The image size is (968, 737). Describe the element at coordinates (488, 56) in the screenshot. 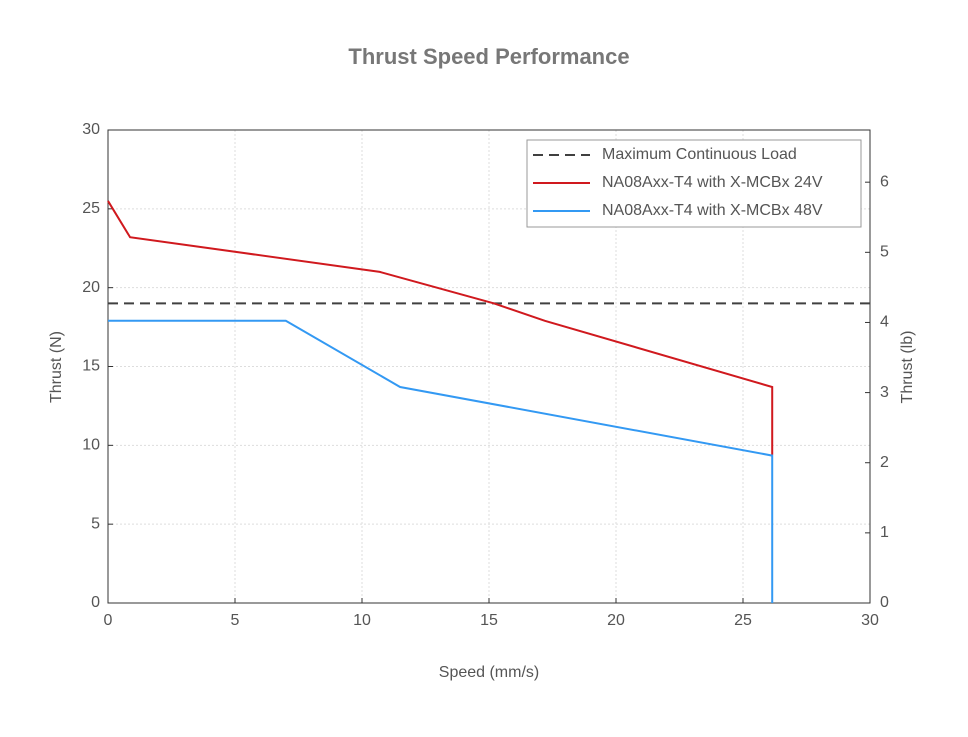

I see `chart-title: Thrust Speed Performance` at that location.